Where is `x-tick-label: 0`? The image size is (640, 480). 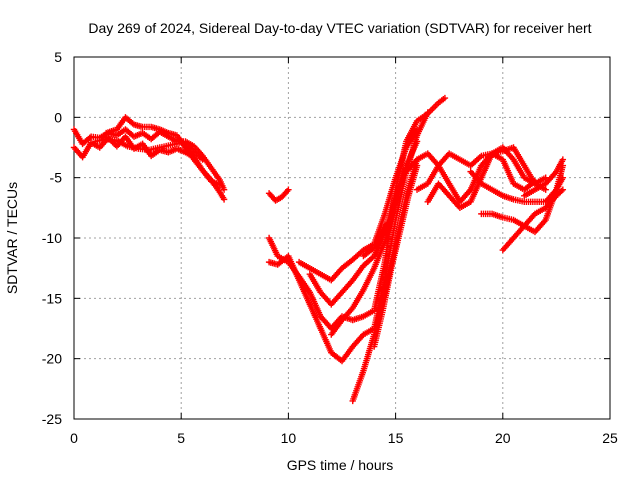 x-tick-label: 0 is located at coordinates (74, 438).